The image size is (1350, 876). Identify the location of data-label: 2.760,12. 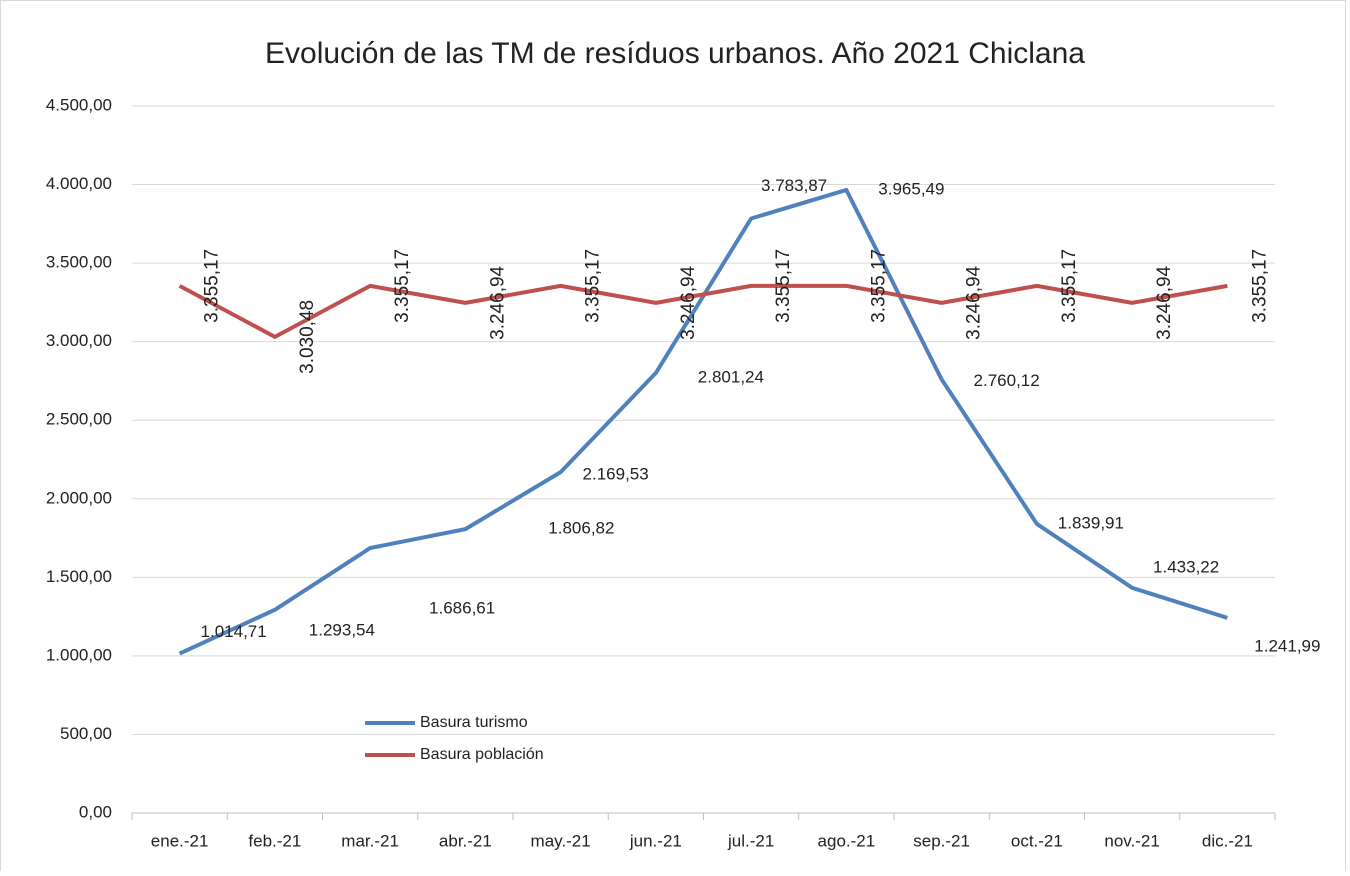
(1007, 380).